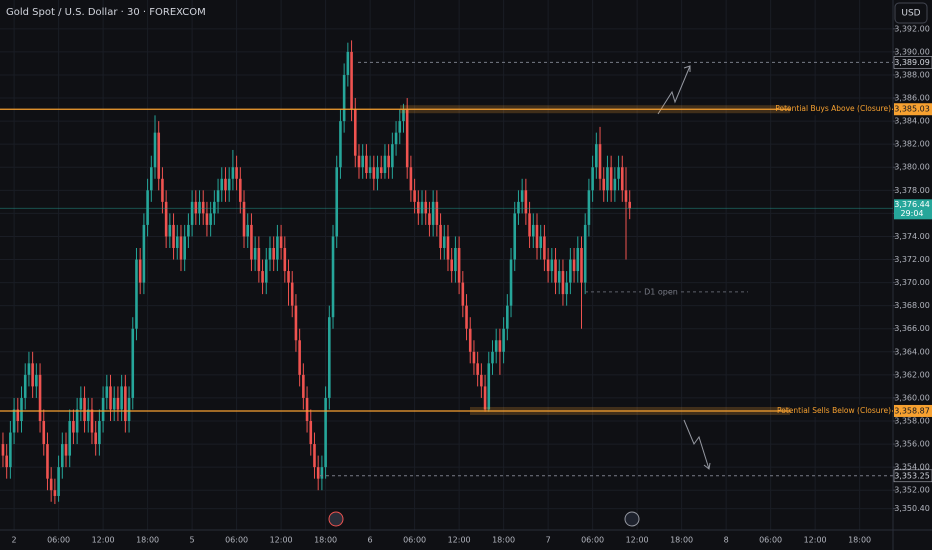 This screenshot has width=932, height=550. Describe the element at coordinates (912, 351) in the screenshot. I see `y-tick-label: 3,364.00` at that location.